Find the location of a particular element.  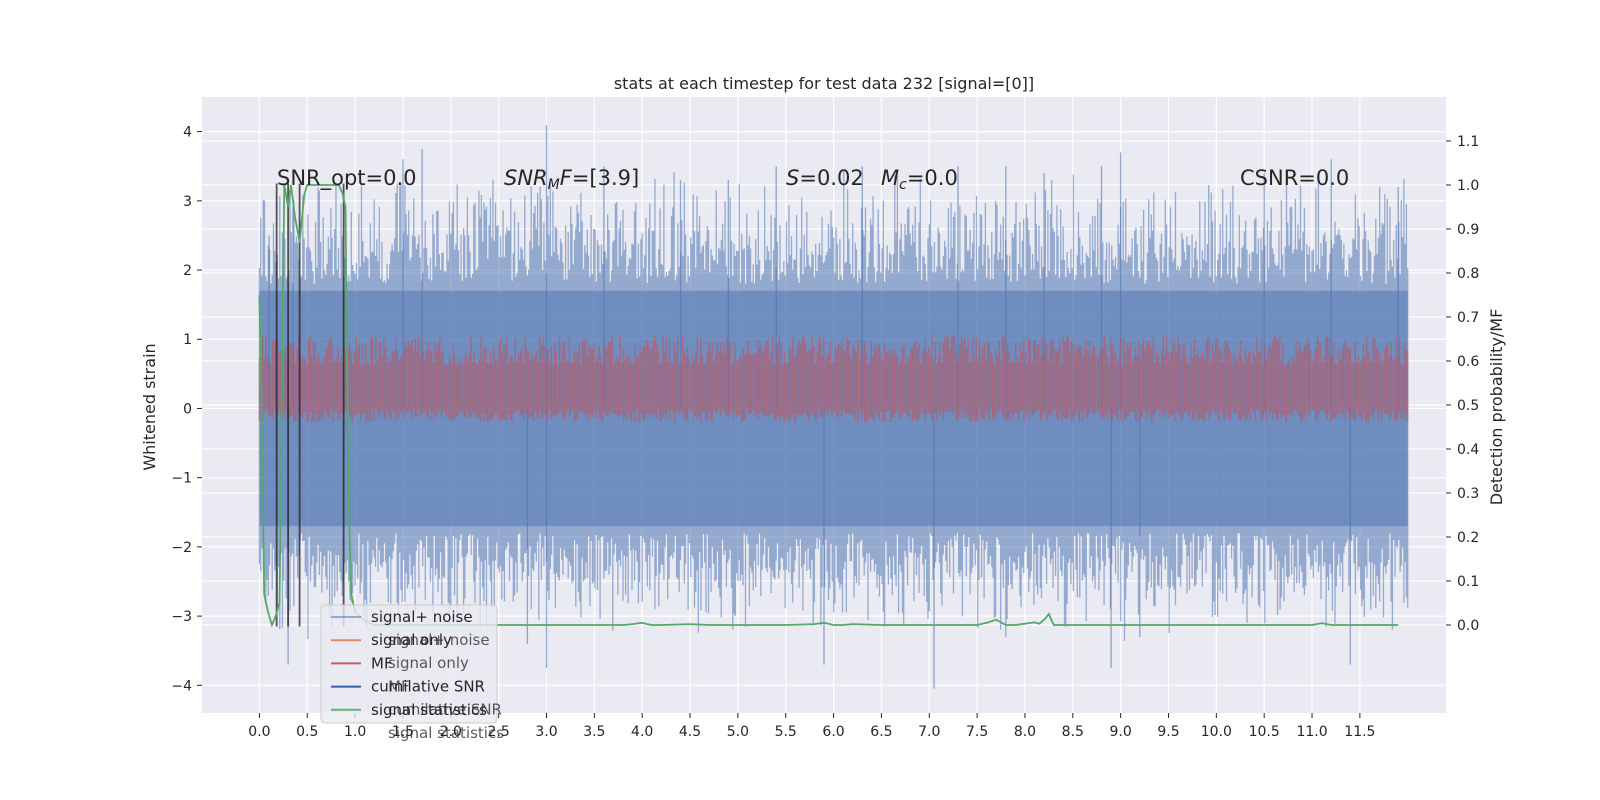

y-tick-label-left: −4 is located at coordinates (181, 686).